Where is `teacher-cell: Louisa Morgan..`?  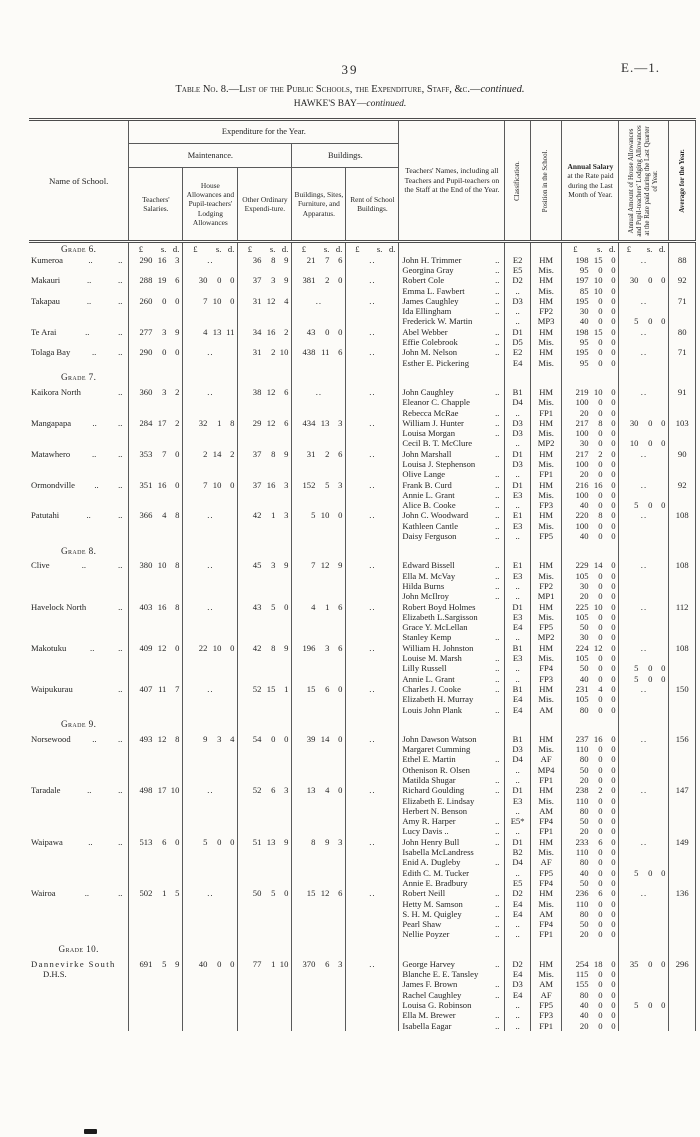 teacher-cell: Louisa Morgan.. is located at coordinates (451, 433).